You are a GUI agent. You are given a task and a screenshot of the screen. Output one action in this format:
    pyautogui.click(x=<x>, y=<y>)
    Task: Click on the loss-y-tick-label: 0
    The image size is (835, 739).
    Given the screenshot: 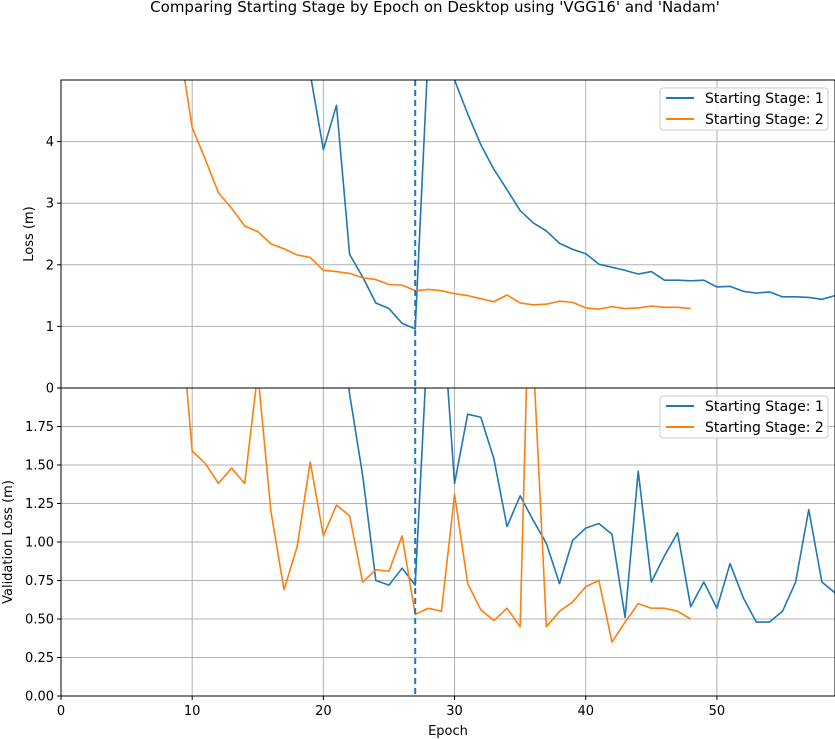 What is the action you would take?
    pyautogui.click(x=50, y=389)
    